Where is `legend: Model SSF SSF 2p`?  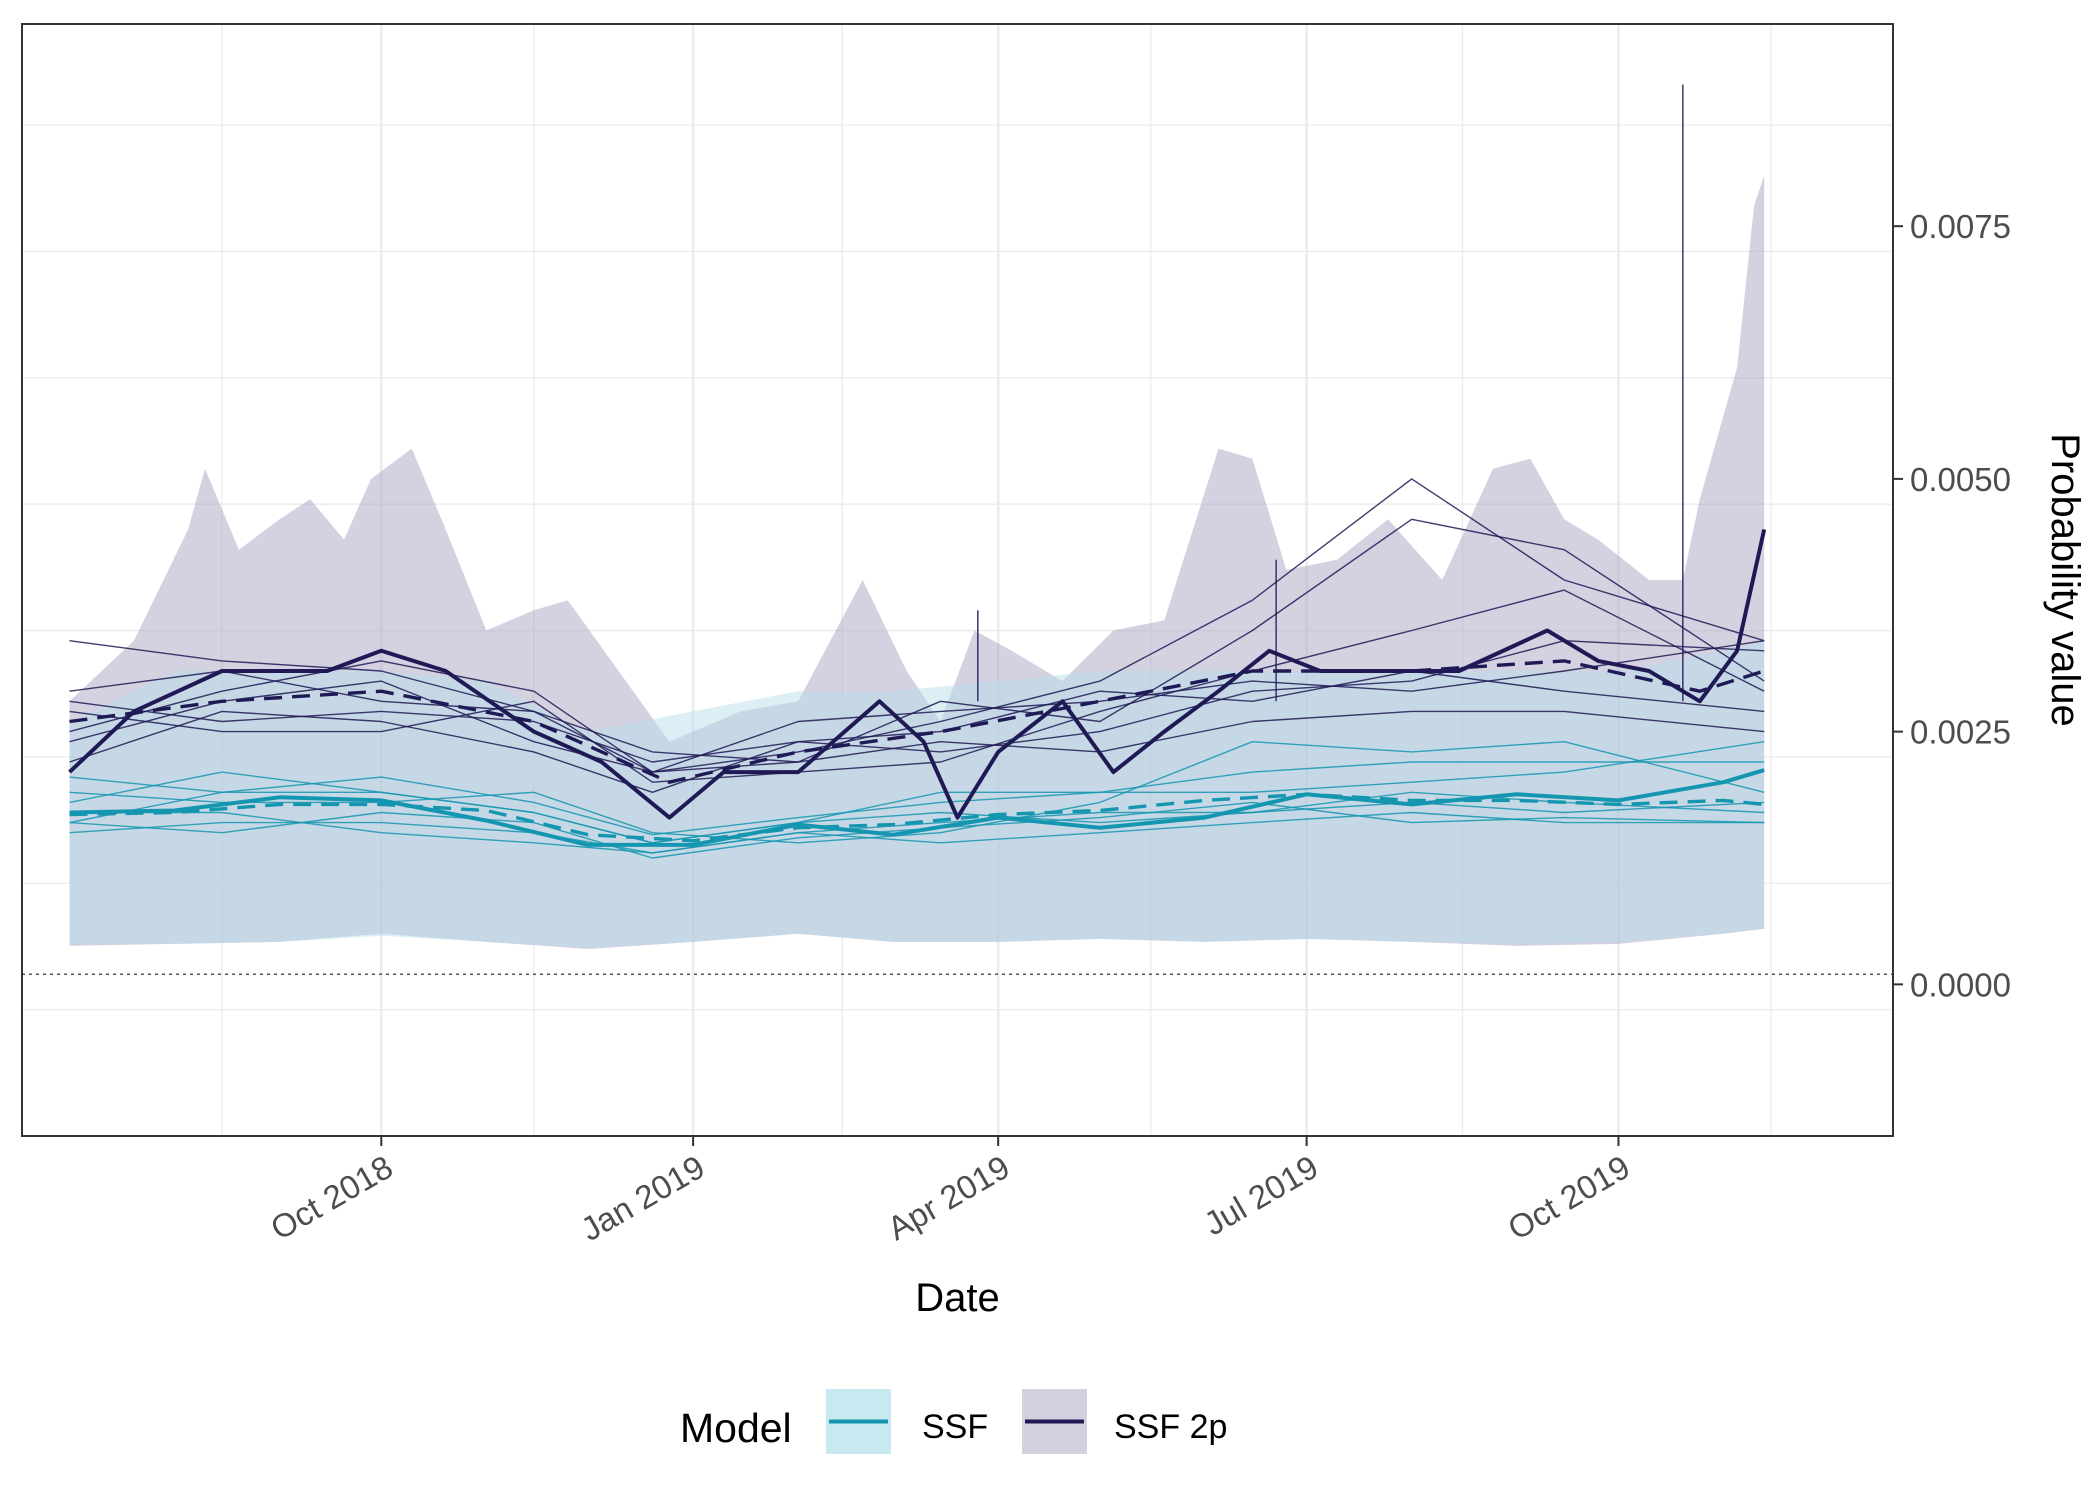
legend: Model SSF SSF 2p is located at coordinates (953, 1421).